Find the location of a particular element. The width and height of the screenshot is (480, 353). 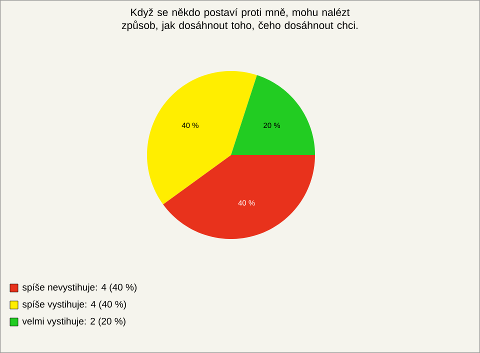

legend-label: spíše nevystihuje: 4 (40 %) is located at coordinates (79, 288).